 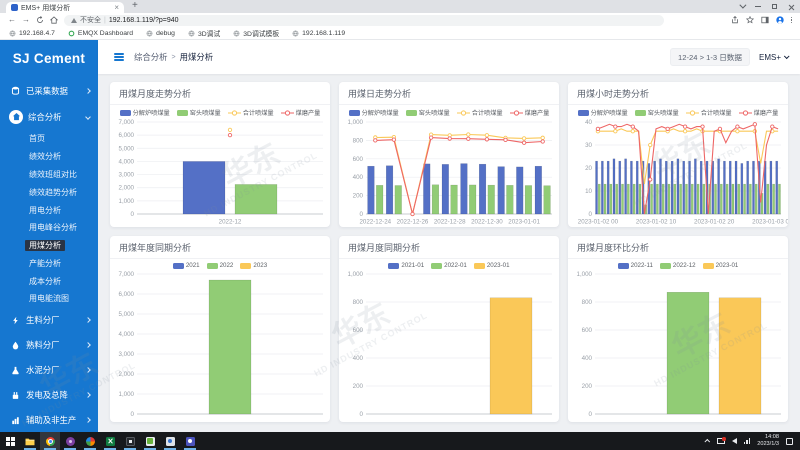 What do you see at coordinates (49, 299) in the screenshot?
I see `sidebar-item-energy-flow-diagram: 用电能流图` at bounding box center [49, 299].